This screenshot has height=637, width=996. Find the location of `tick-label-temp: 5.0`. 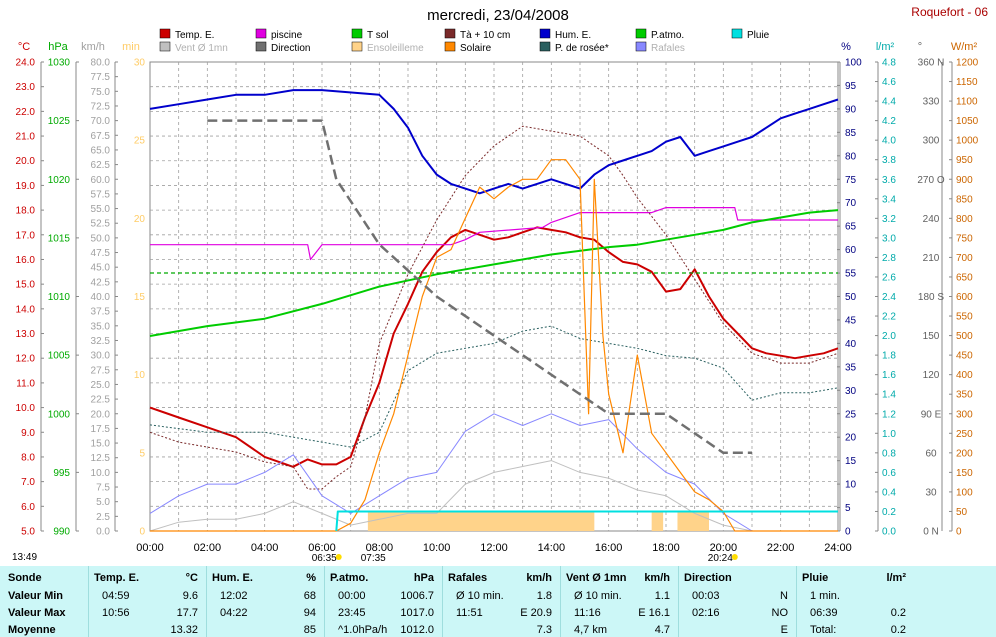

tick-label-temp: 5.0 is located at coordinates (28, 532).